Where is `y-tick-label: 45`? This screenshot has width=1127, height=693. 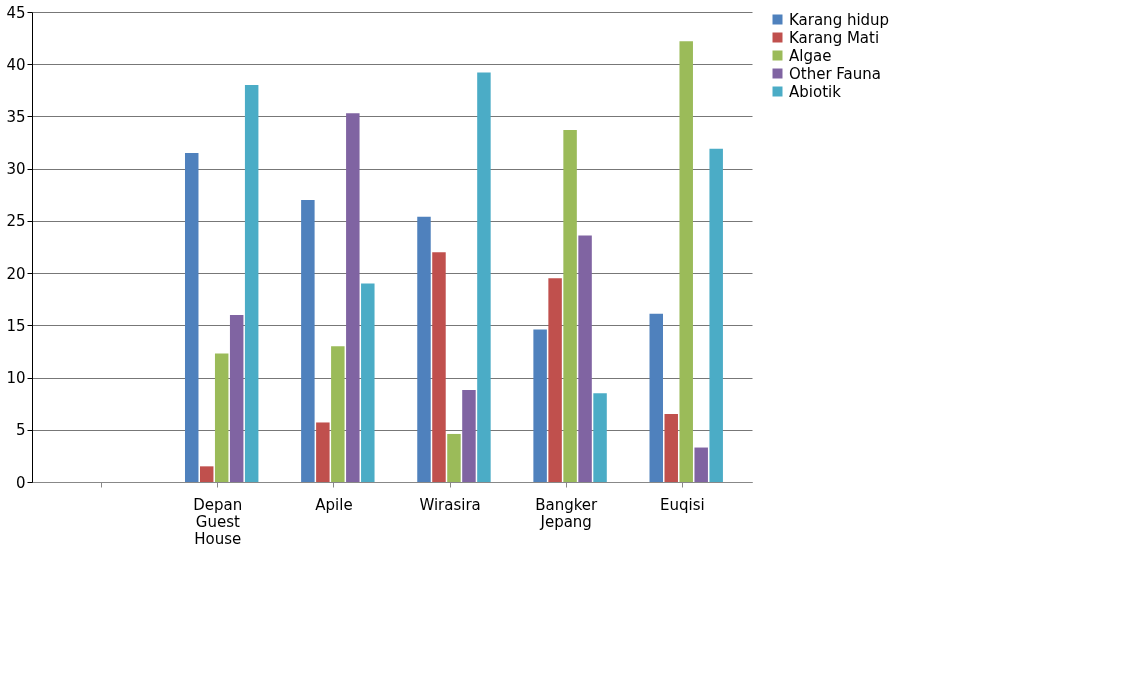 y-tick-label: 45 is located at coordinates (16, 12).